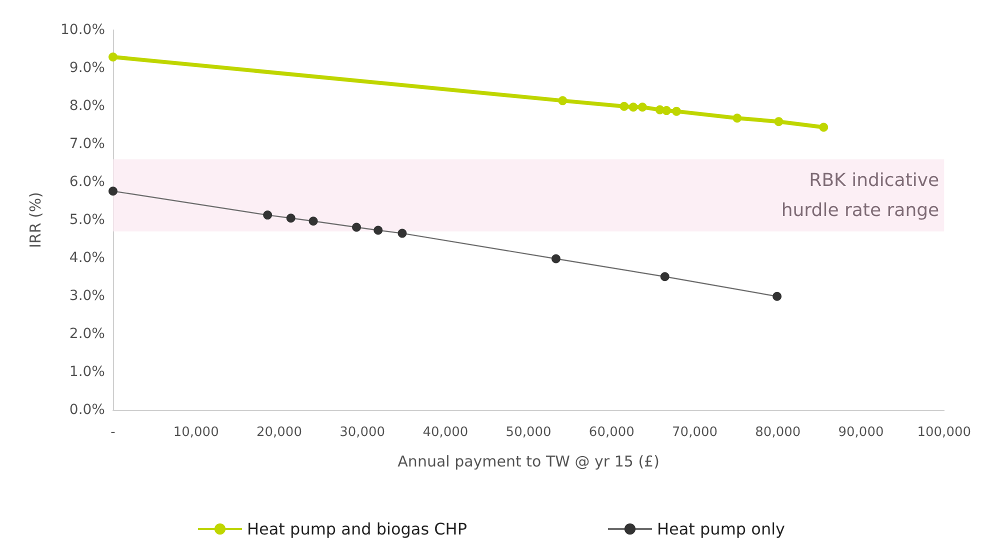  I want to click on x-tick-label: 50,000, so click(529, 432).